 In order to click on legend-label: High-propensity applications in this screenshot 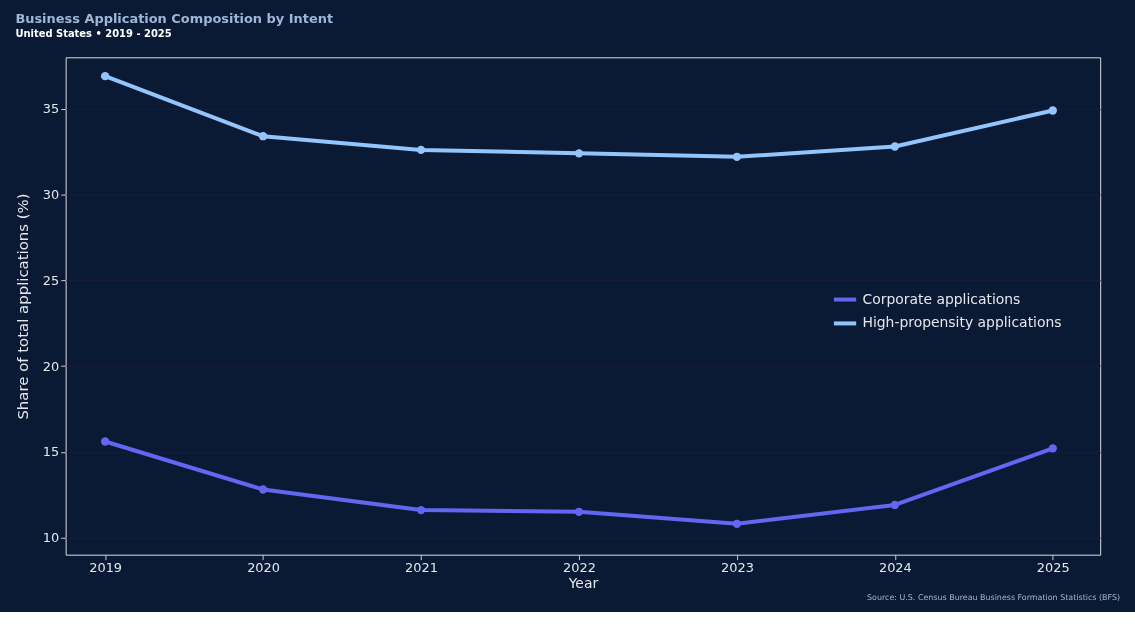, I will do `click(962, 322)`.